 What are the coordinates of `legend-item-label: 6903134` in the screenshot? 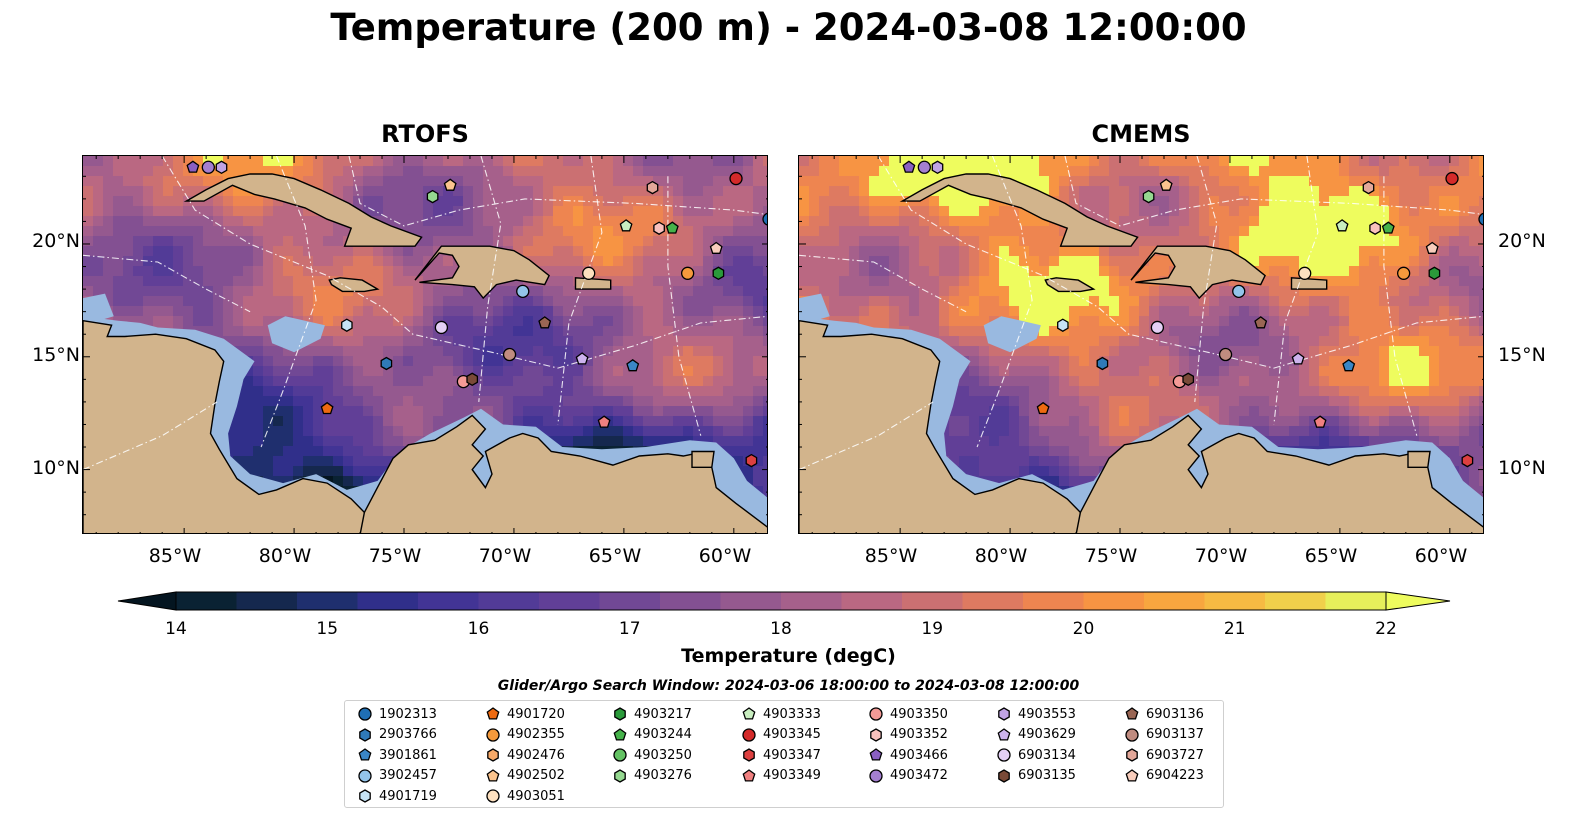 It's located at (1047, 755).